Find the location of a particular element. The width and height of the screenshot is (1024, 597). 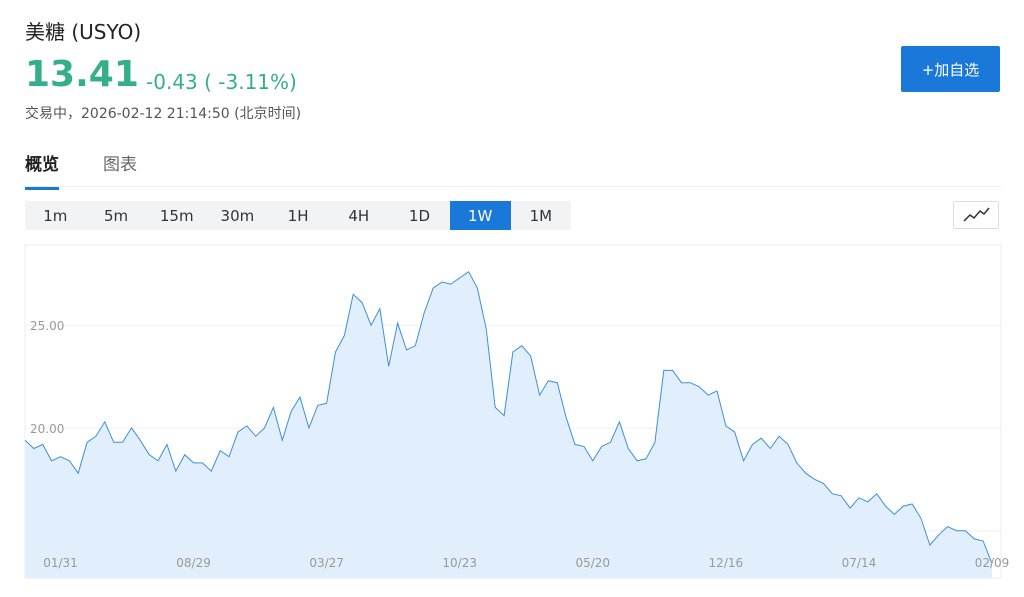

tab: 概览 is located at coordinates (42, 170).